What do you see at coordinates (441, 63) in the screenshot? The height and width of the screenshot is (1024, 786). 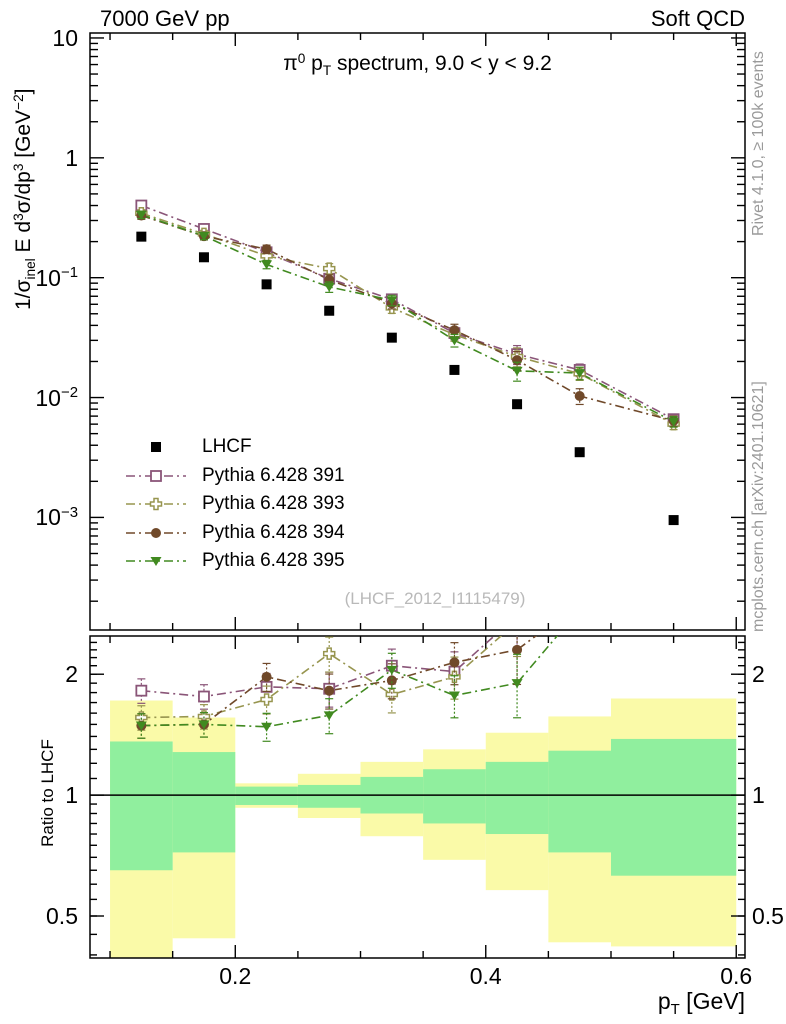 I see `label-segment: spectrum, 9.0 < y < 9.2` at bounding box center [441, 63].